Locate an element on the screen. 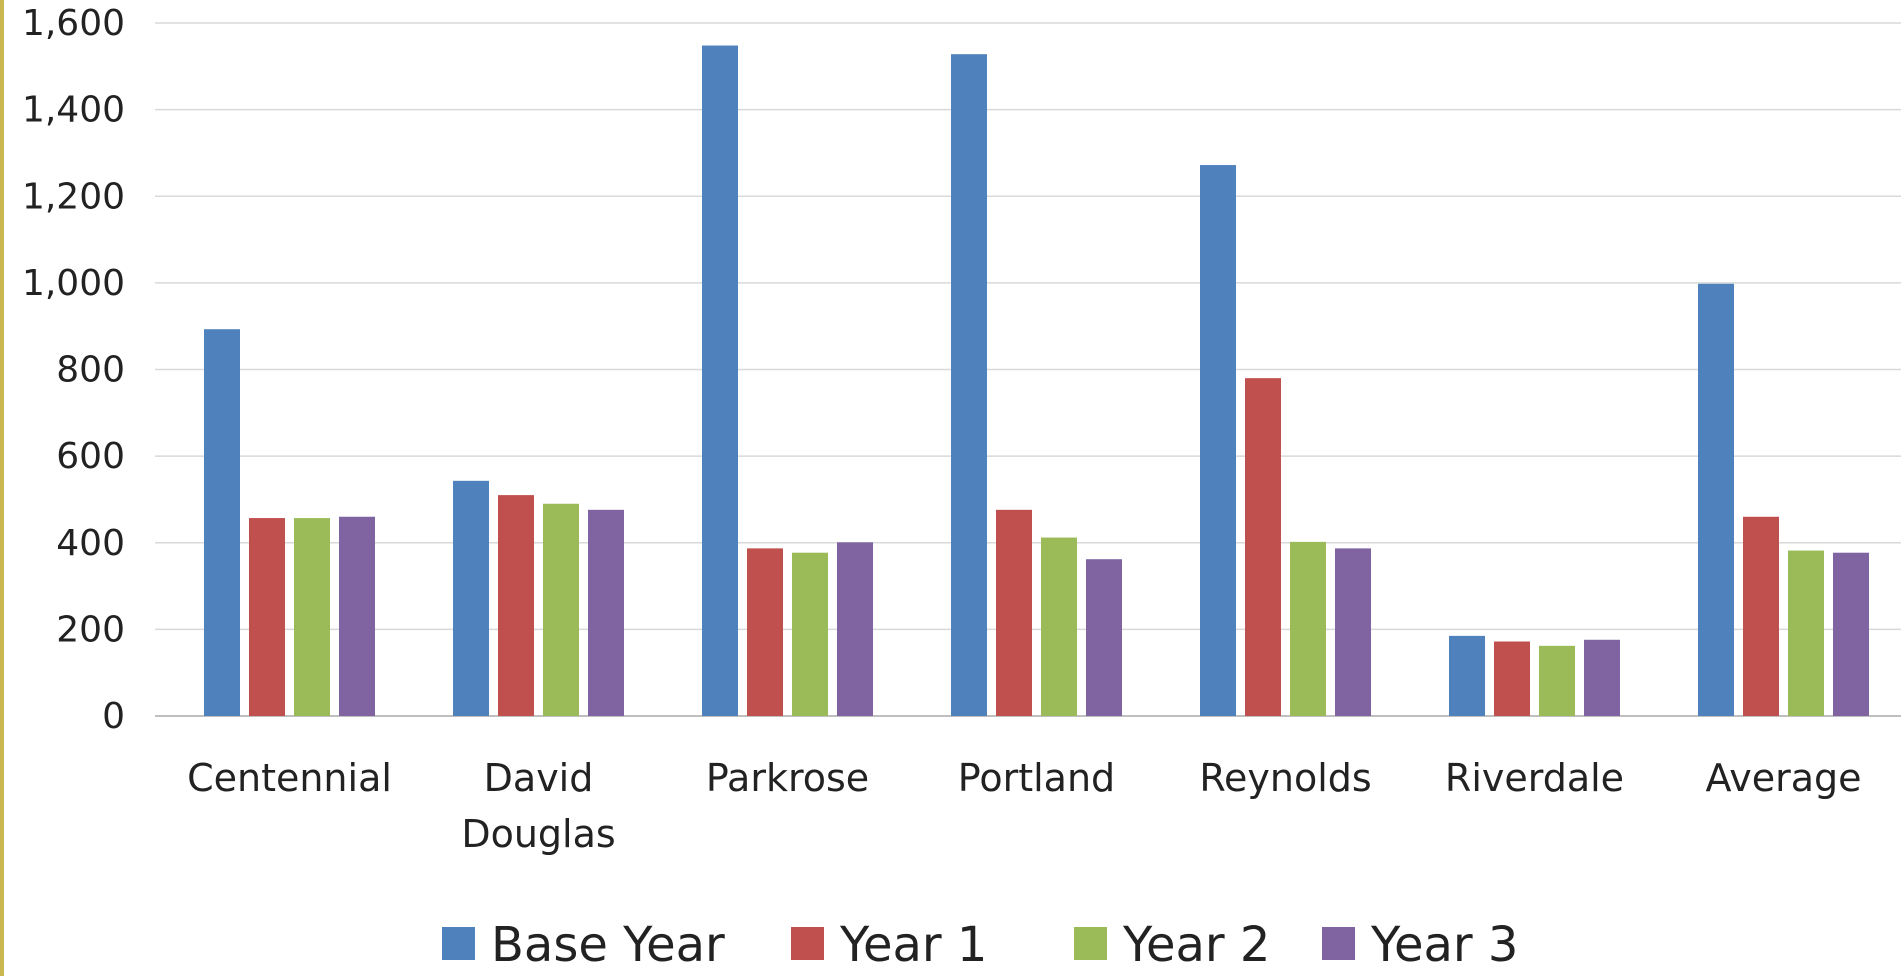 The image size is (1901, 980). x-category-label: Reynolds is located at coordinates (1285, 778).